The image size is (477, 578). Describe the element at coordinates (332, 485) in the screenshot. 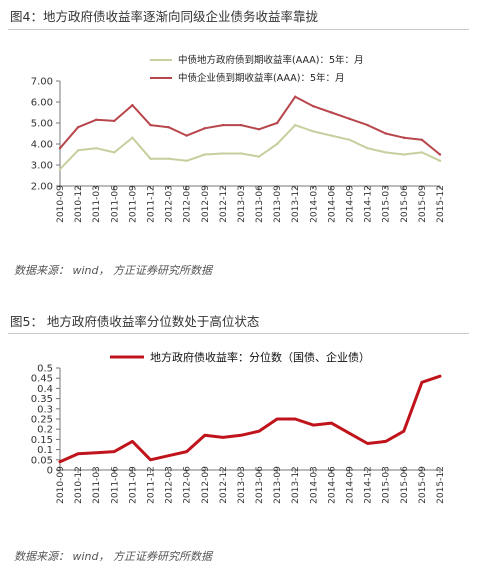

I see `x-tick-label: 2014-06` at that location.